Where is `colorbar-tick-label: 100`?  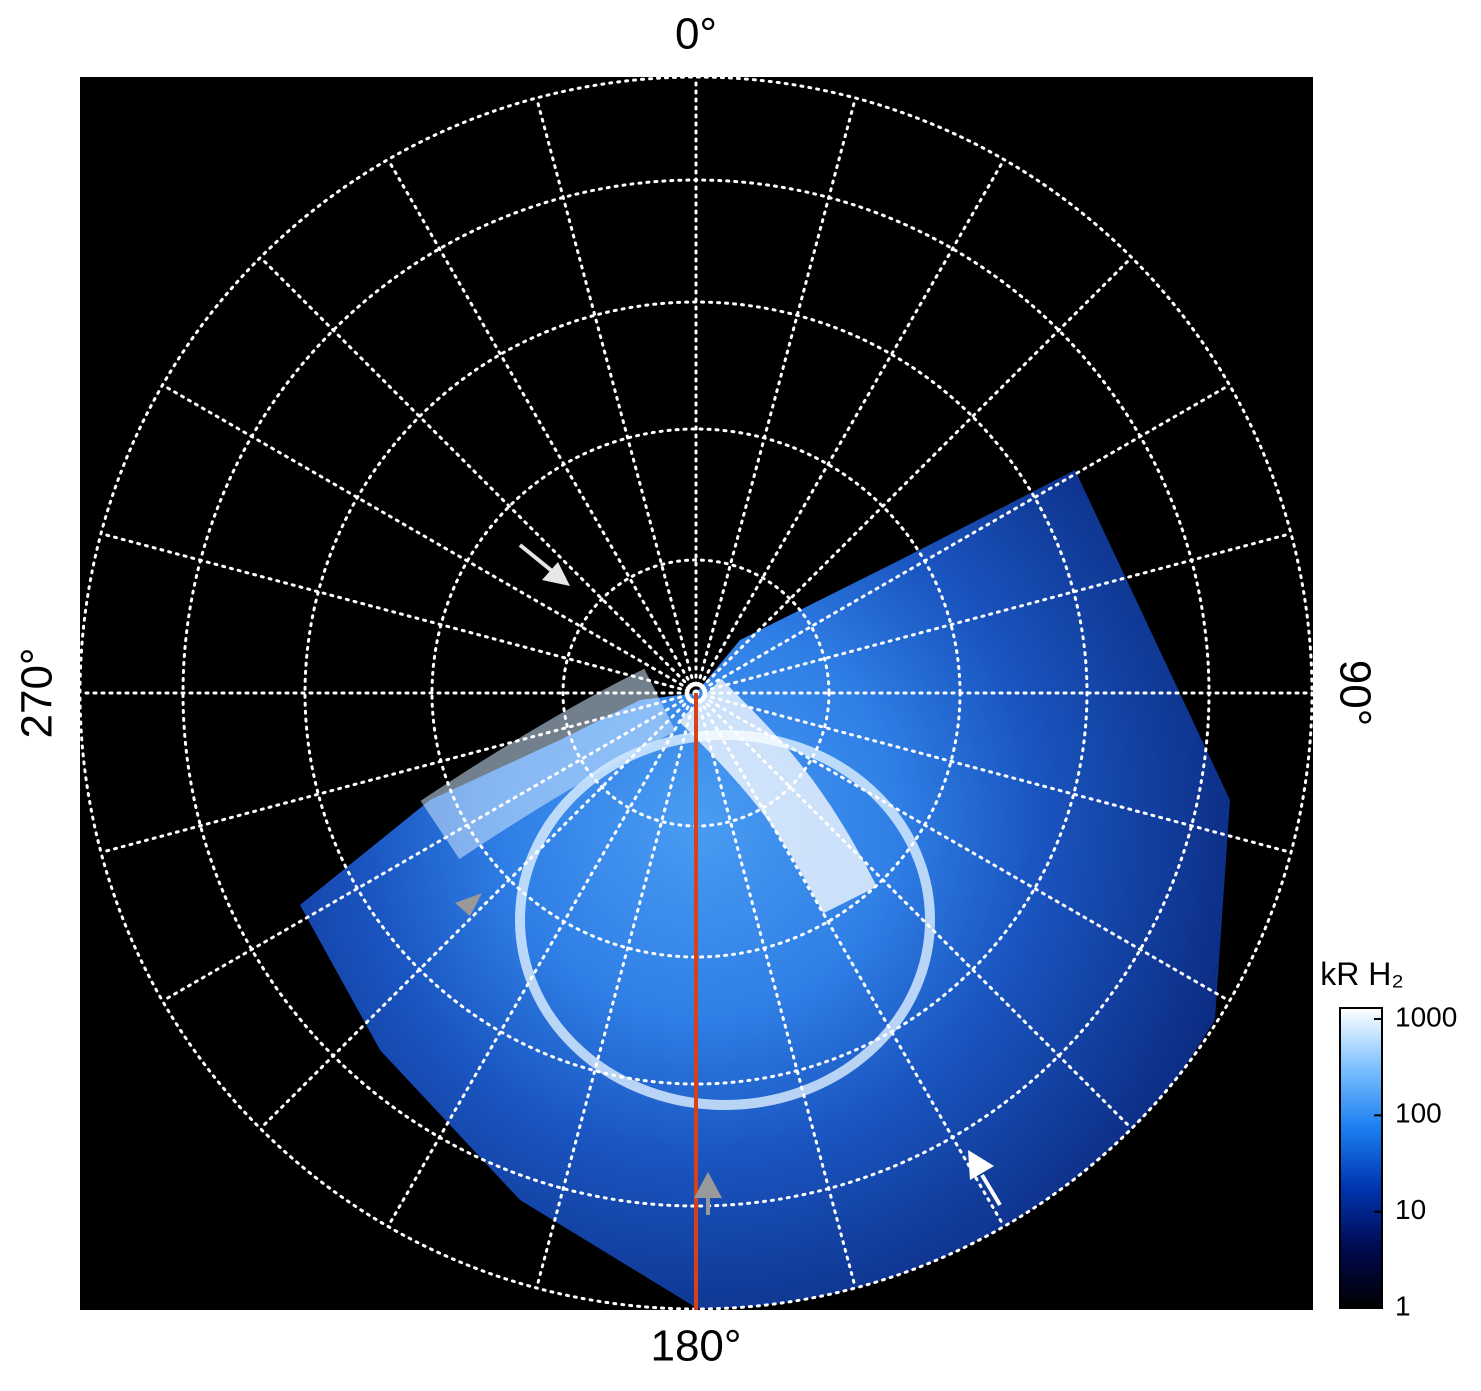
colorbar-tick-label: 100 is located at coordinates (1418, 1113).